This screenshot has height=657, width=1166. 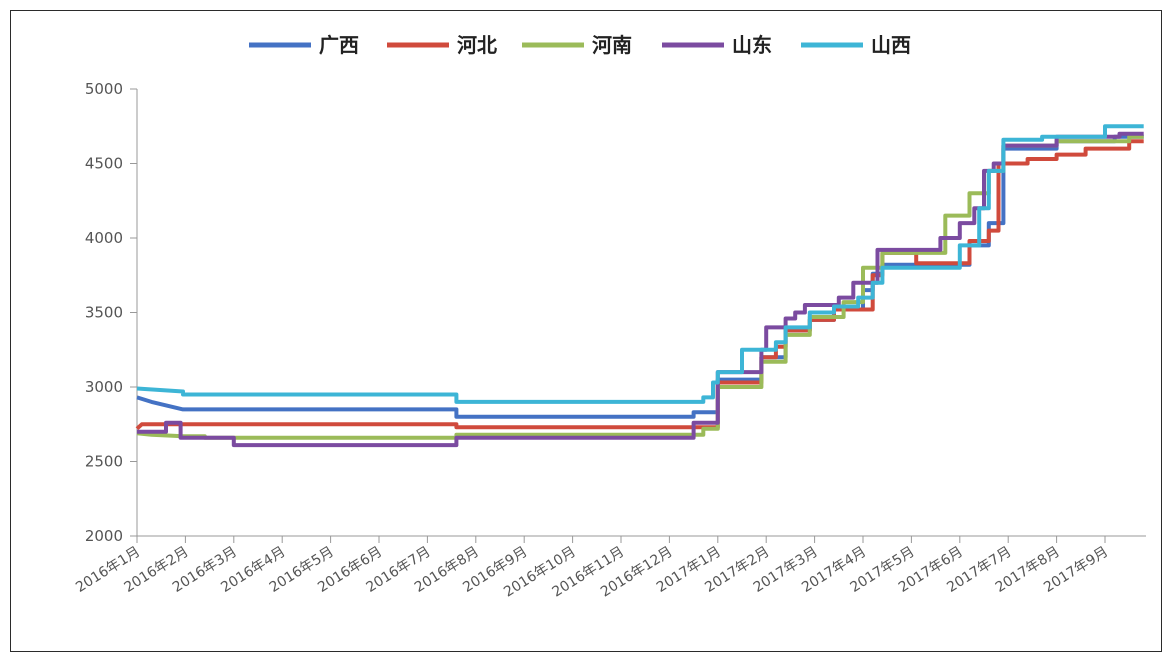 What do you see at coordinates (104, 164) in the screenshot?
I see `y-tick-label: 4500` at bounding box center [104, 164].